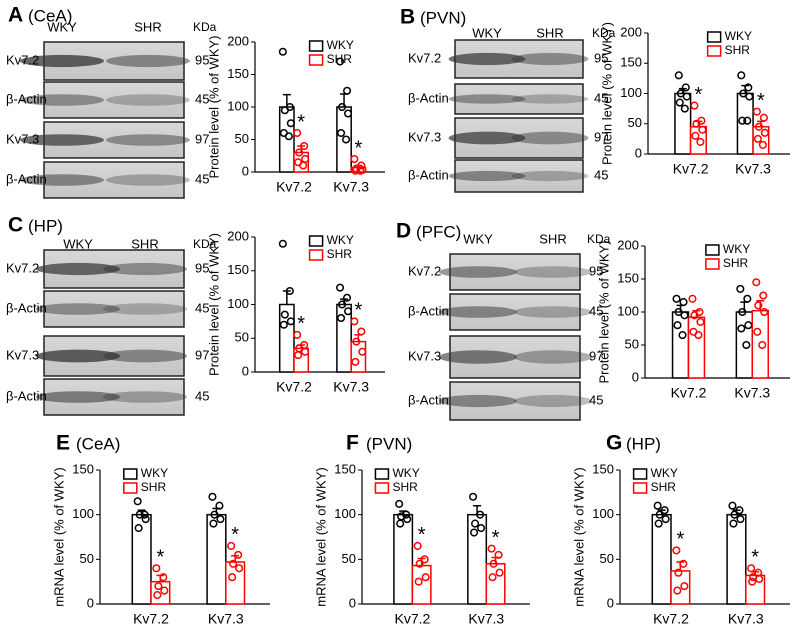 This screenshot has width=800, height=634. What do you see at coordinates (98, 443) in the screenshot?
I see `panel-title: (CeA)` at bounding box center [98, 443].